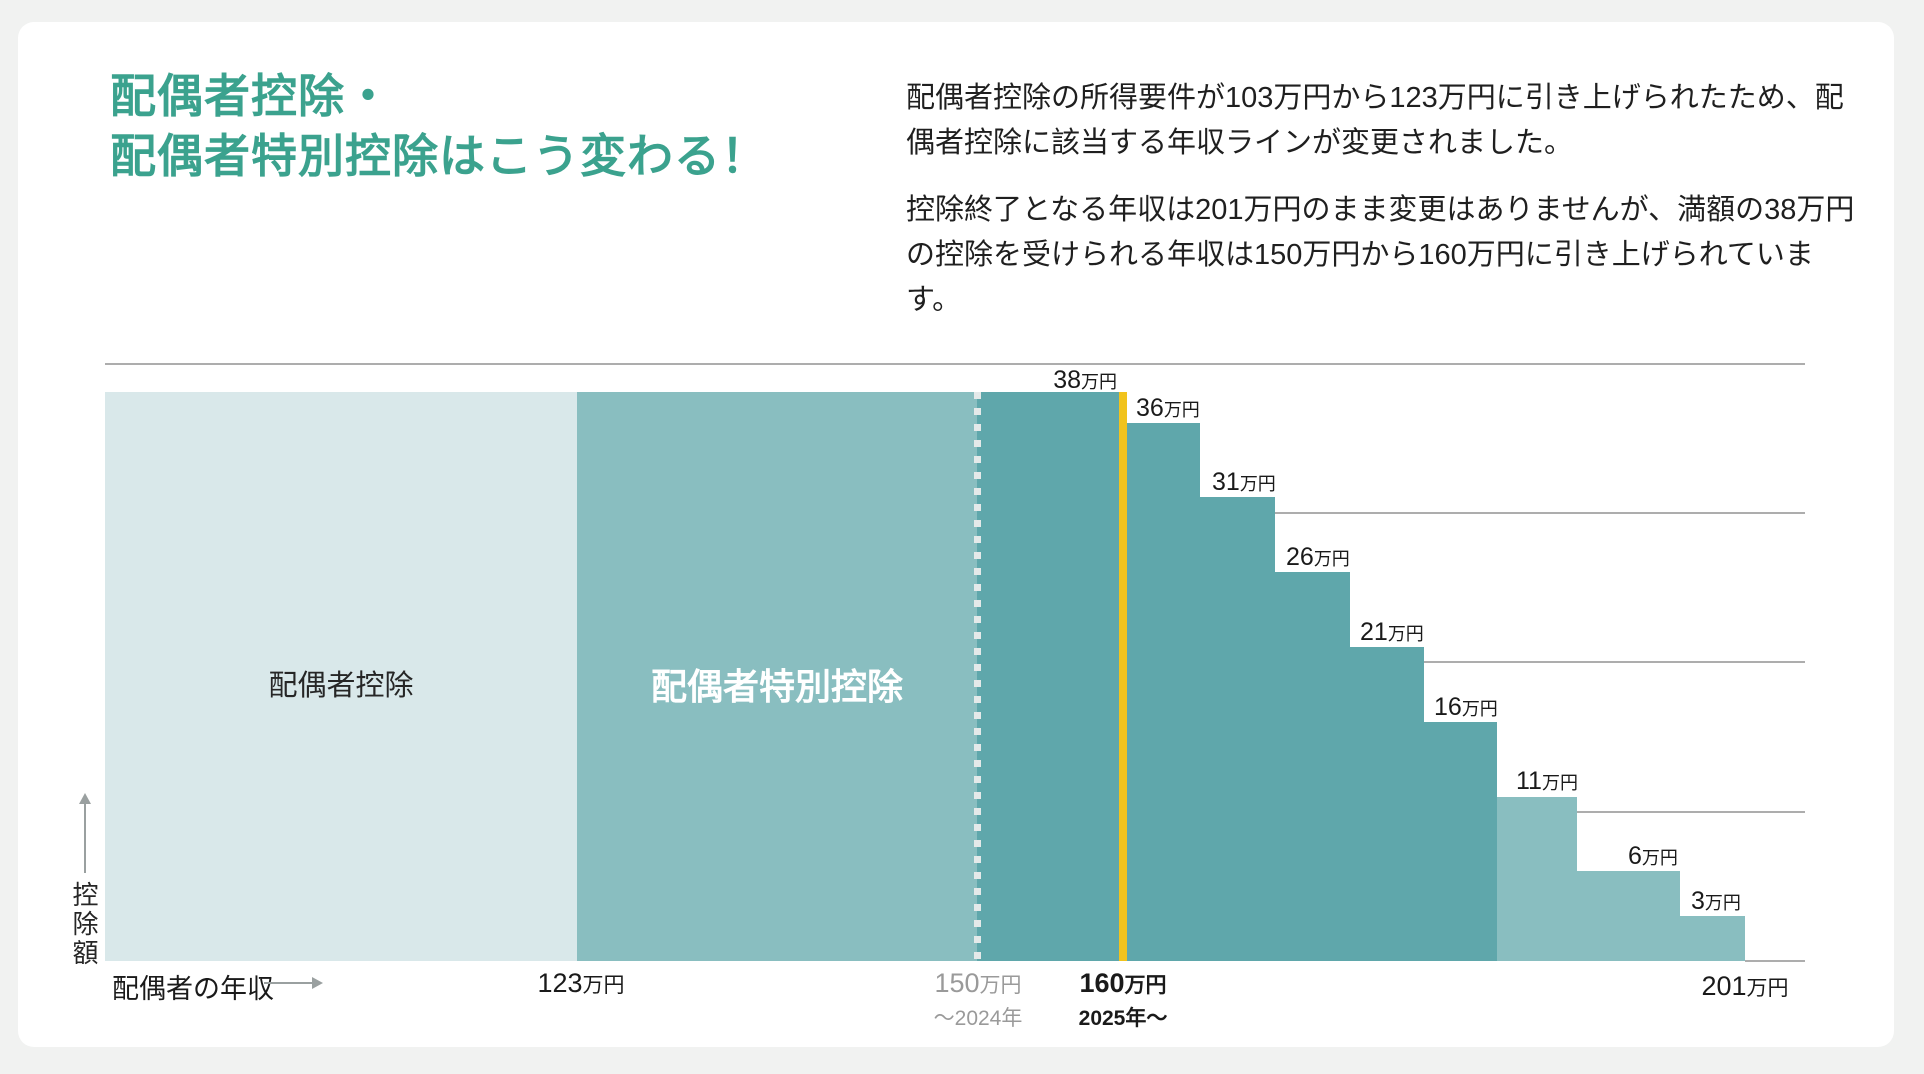 The width and height of the screenshot is (1924, 1074). I want to click on step-31man, so click(1237, 729).